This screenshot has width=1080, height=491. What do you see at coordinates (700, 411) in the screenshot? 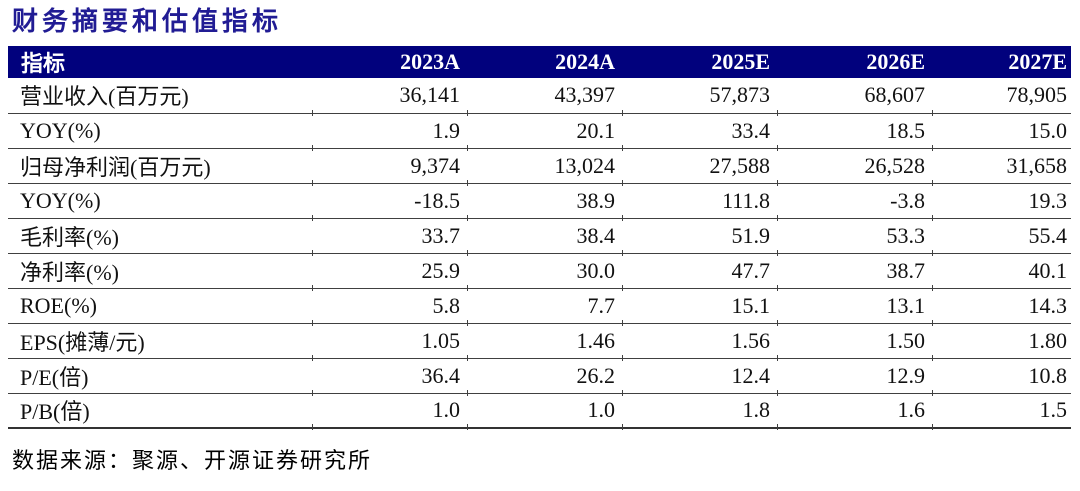
I see `table-cell: 1.8` at bounding box center [700, 411].